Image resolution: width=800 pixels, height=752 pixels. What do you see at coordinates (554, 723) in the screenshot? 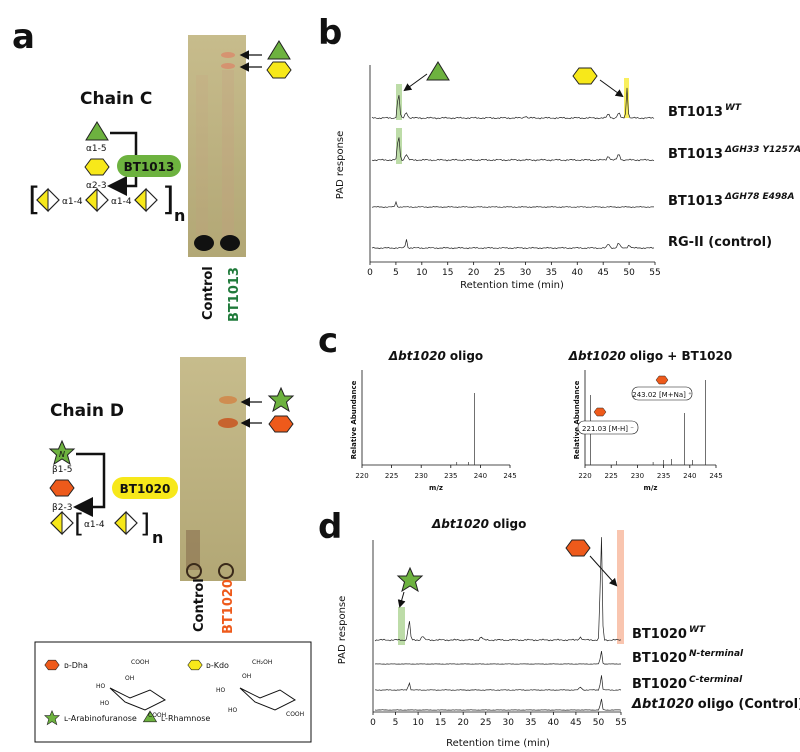
I see `x-tick-label: 40` at bounding box center [554, 723].